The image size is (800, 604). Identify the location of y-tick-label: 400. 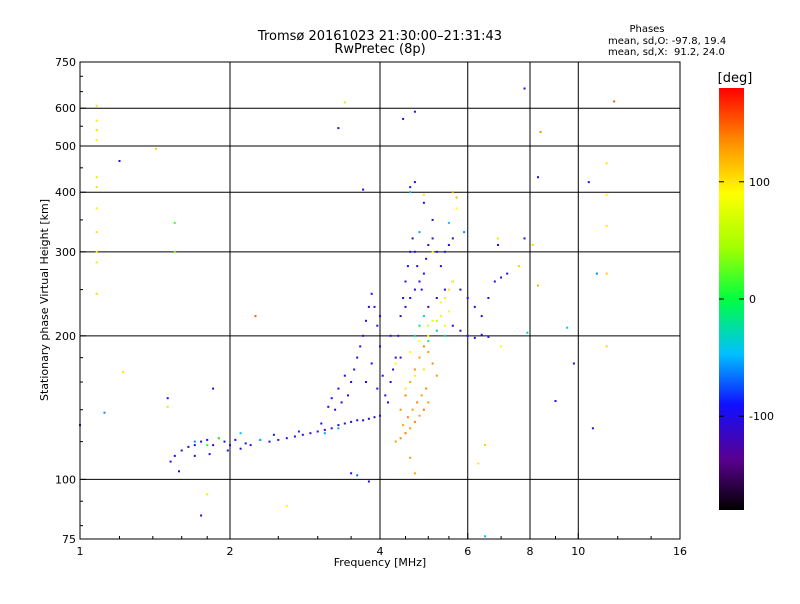
(65, 192).